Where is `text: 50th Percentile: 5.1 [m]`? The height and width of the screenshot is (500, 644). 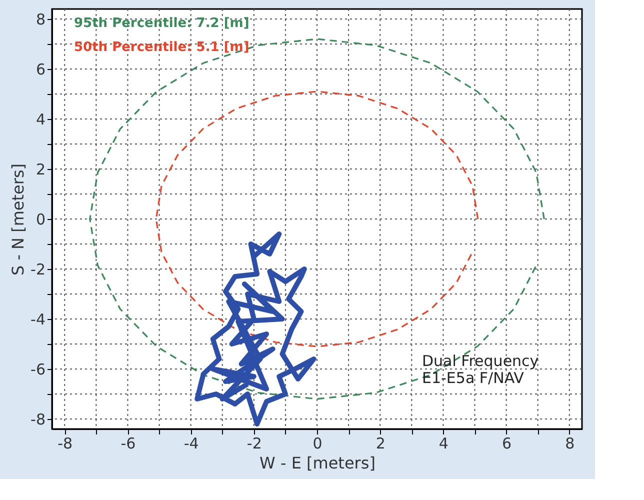 text: 50th Percentile: 5.1 [m] is located at coordinates (162, 47).